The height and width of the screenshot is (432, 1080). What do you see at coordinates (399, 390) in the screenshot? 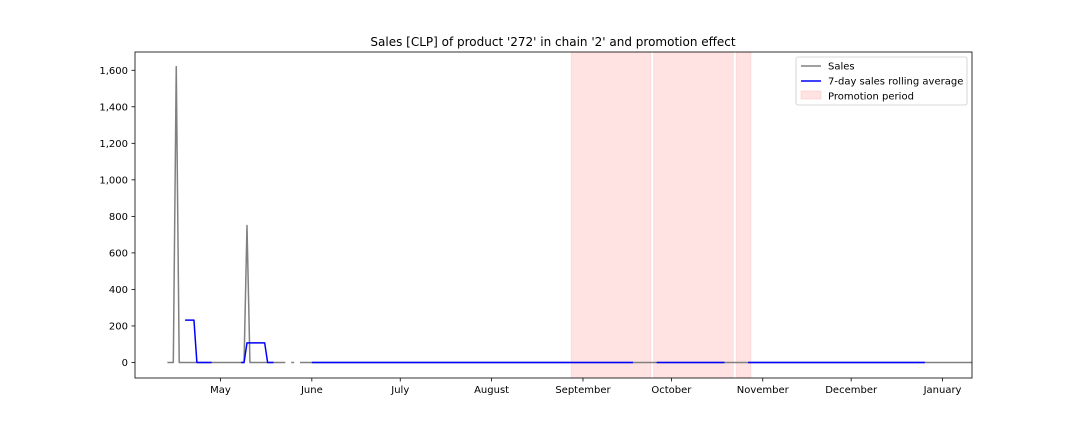
I see `x-tick-label: July` at bounding box center [399, 390].